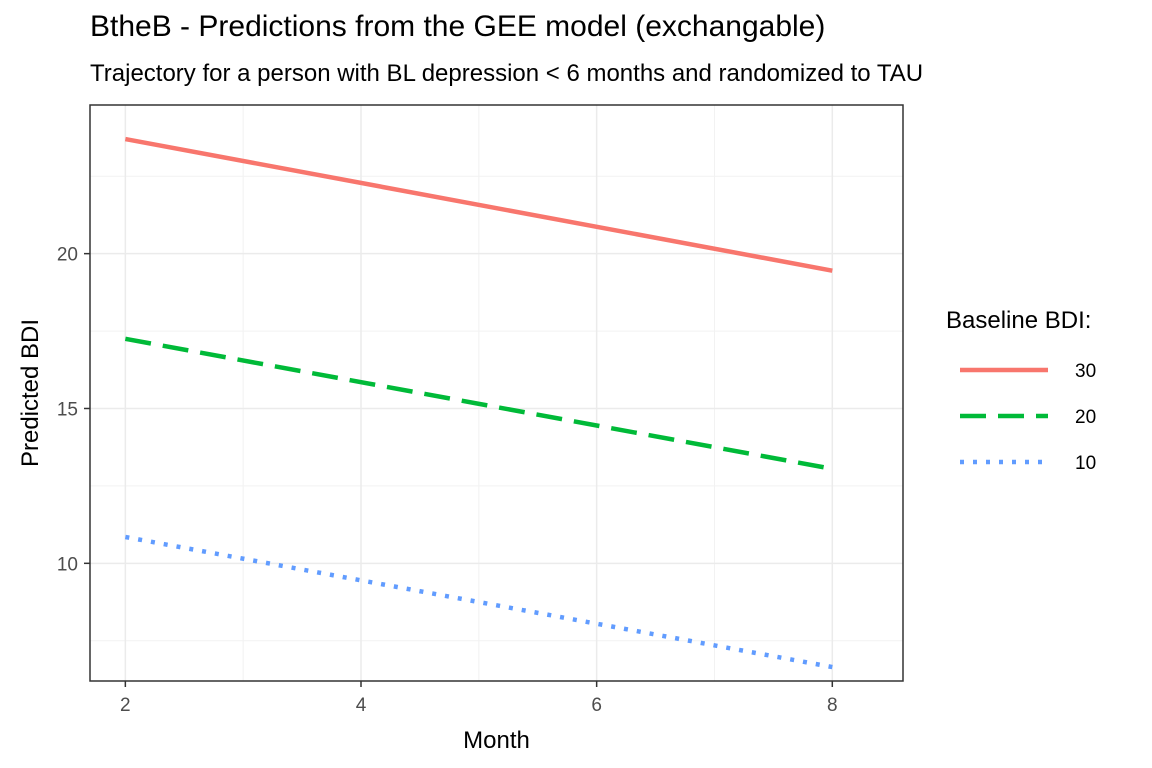 Image resolution: width=1152 pixels, height=768 pixels. I want to click on legend-title: Baseline BDI:, so click(1018, 320).